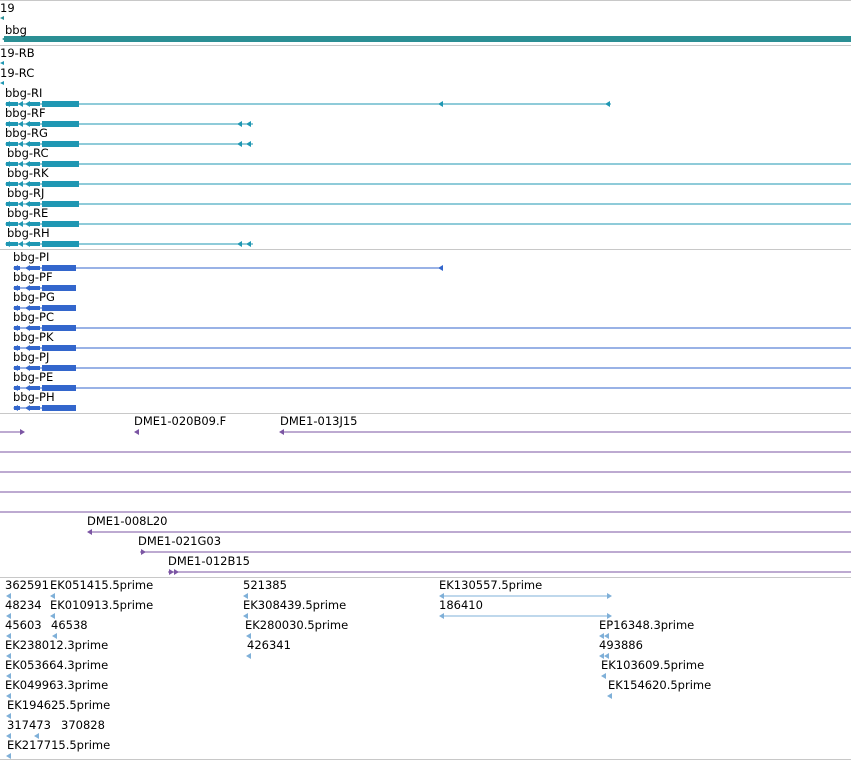 The image size is (851, 761). What do you see at coordinates (33, 277) in the screenshot?
I see `protein-label: bbg-PF` at bounding box center [33, 277].